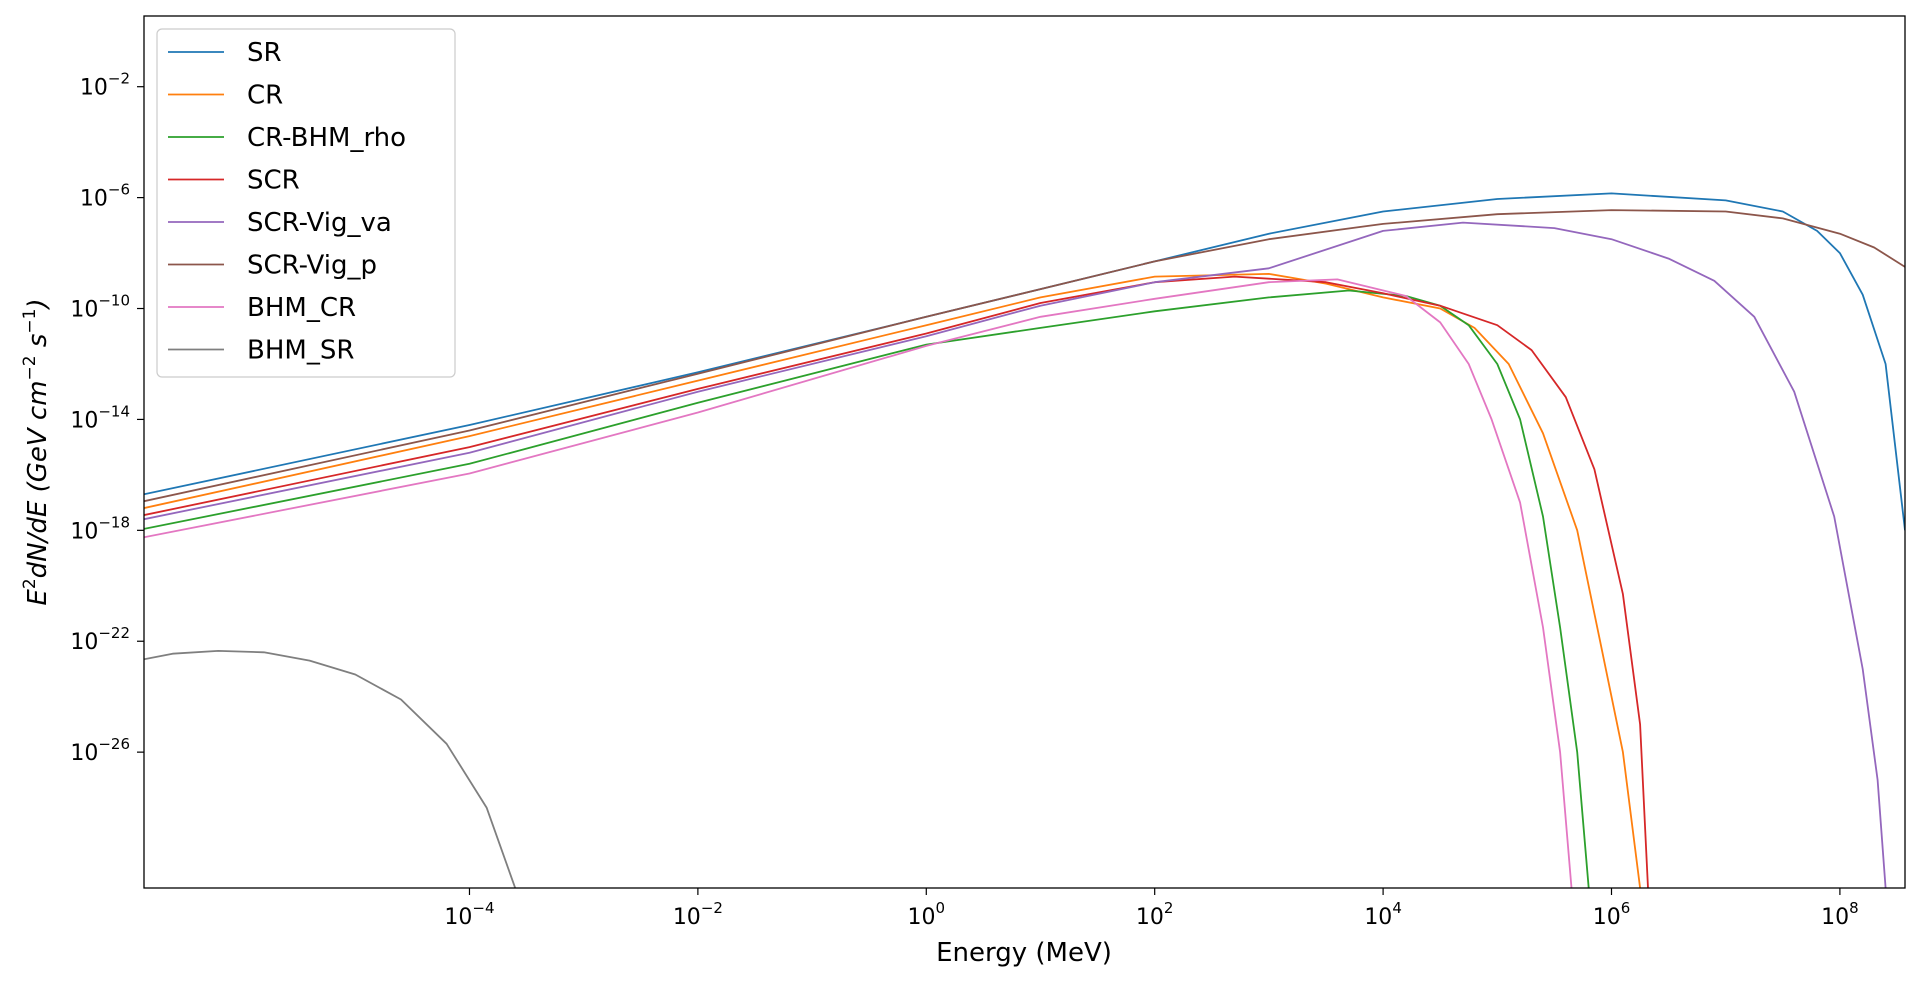 This screenshot has height=983, width=1920. I want to click on x-tick-label: 10⁰, so click(927, 914).